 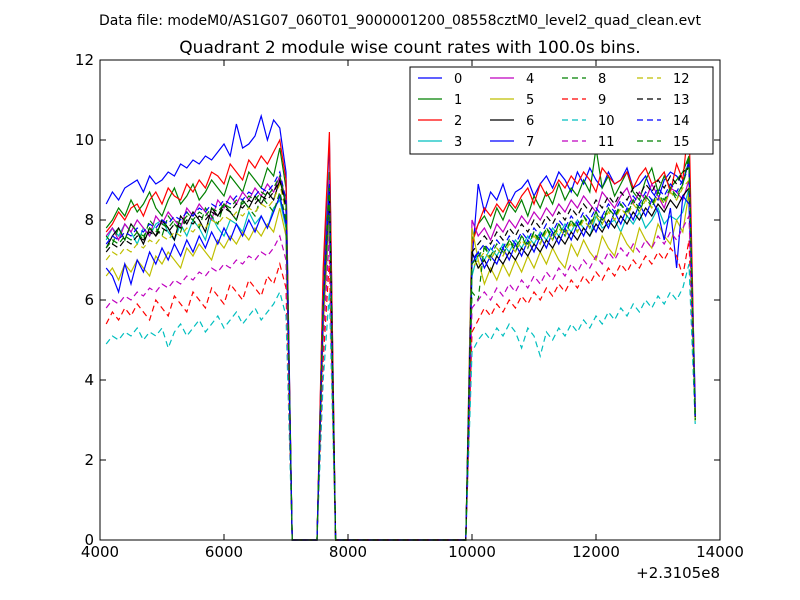 I want to click on y-tick-label: 2, so click(x=89, y=460).